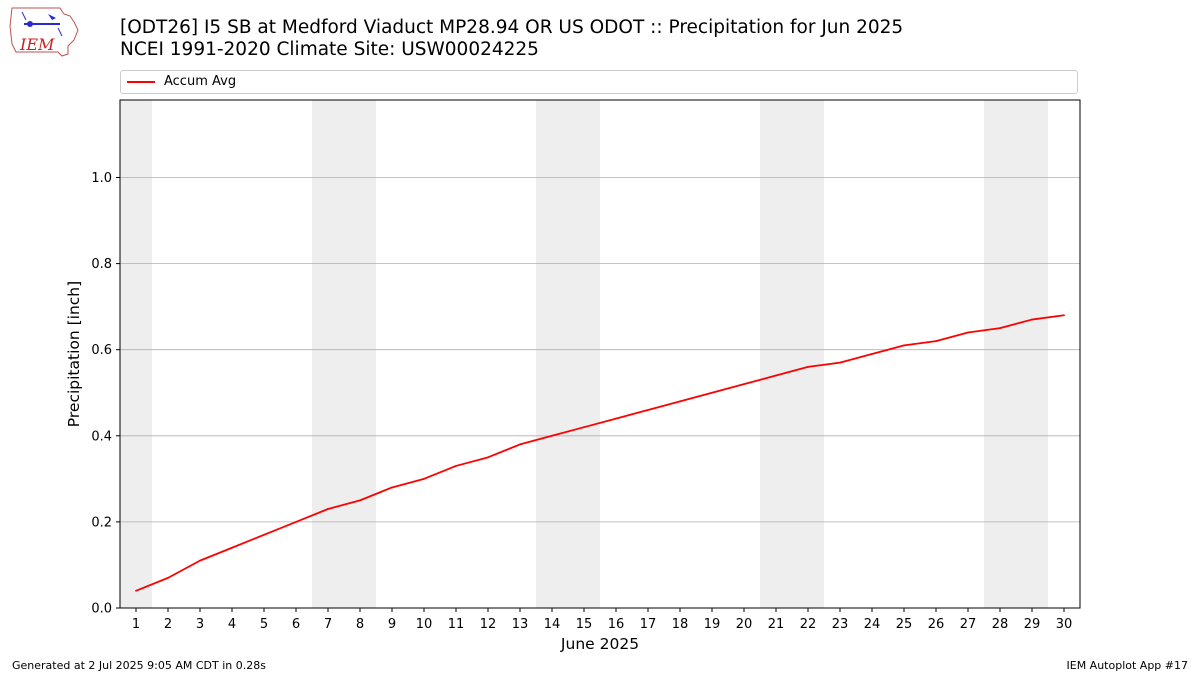 The height and width of the screenshot is (675, 1200). What do you see at coordinates (264, 624) in the screenshot?
I see `x-tick-label: 5` at bounding box center [264, 624].